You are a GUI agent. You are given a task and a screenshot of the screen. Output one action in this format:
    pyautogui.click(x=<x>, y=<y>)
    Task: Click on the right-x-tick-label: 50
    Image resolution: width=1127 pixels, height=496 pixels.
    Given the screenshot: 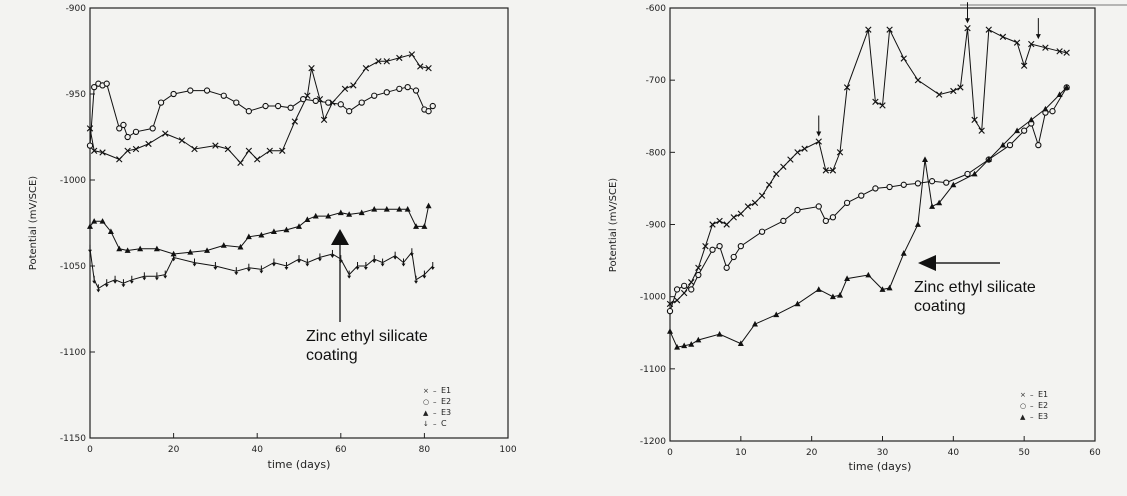 What is the action you would take?
    pyautogui.click(x=1024, y=453)
    